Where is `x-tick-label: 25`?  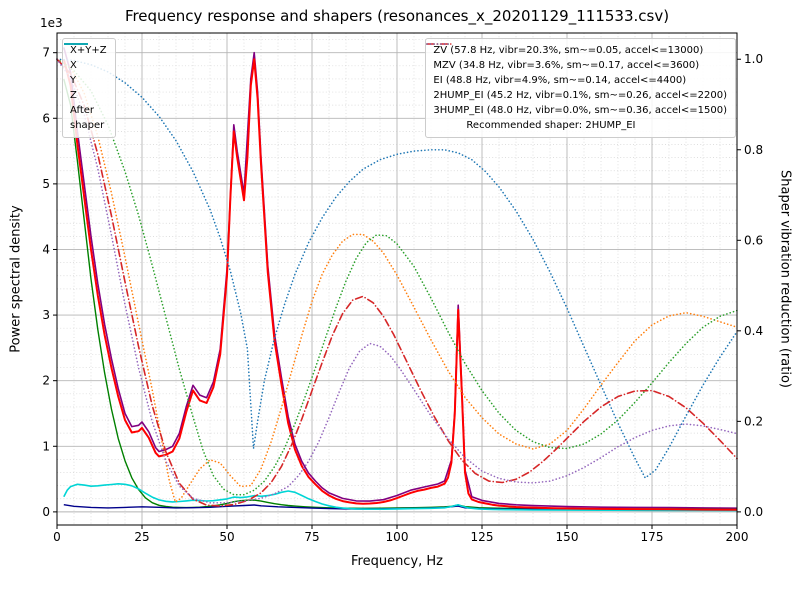
x-tick-label: 25 is located at coordinates (141, 537).